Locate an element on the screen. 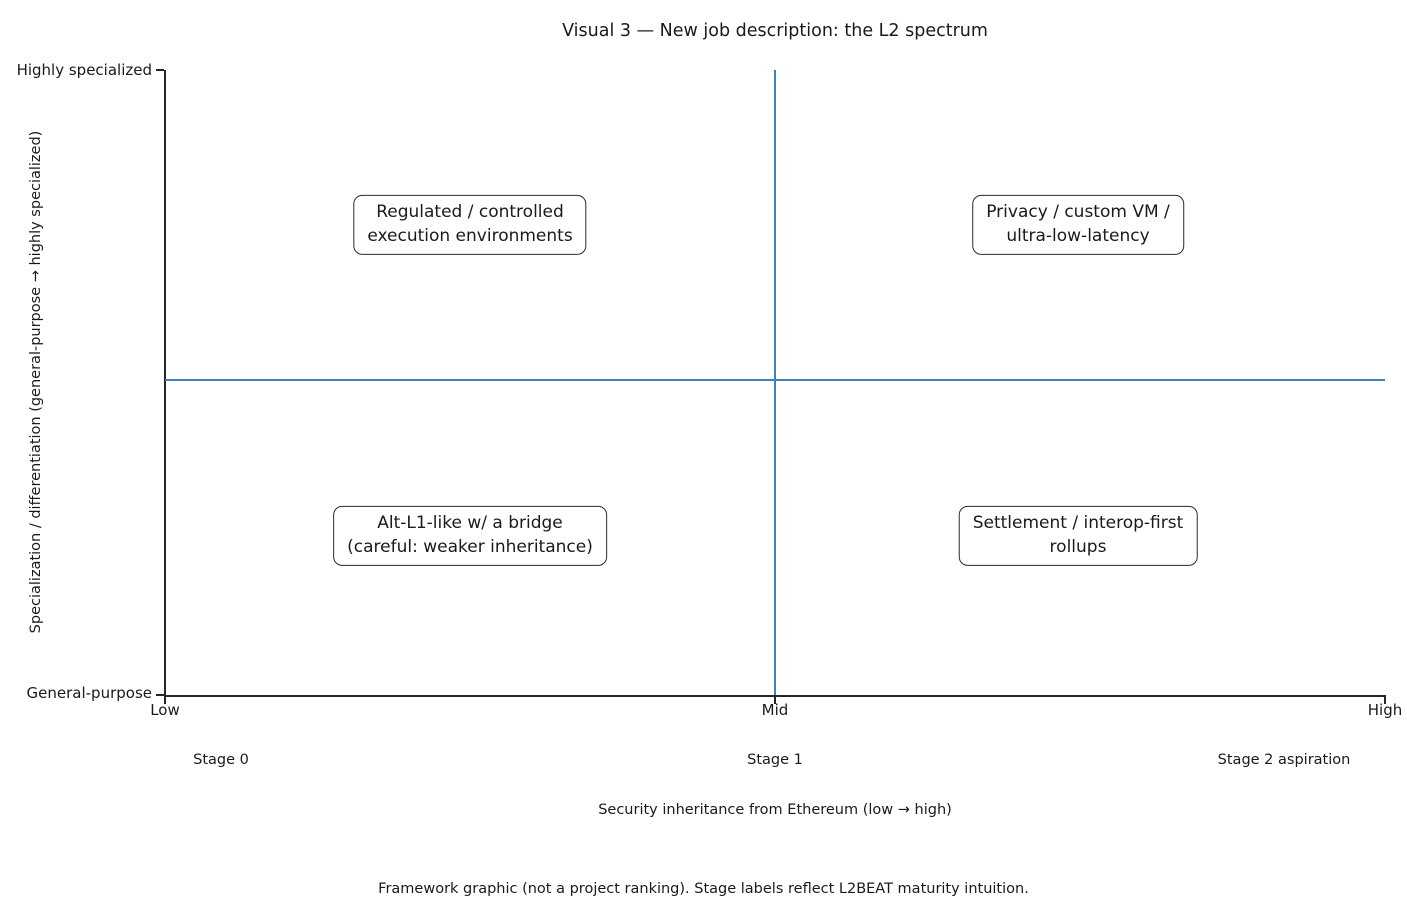 Image resolution: width=1407 pixels, height=909 pixels. crosshair-horizontal-line is located at coordinates (775, 380).